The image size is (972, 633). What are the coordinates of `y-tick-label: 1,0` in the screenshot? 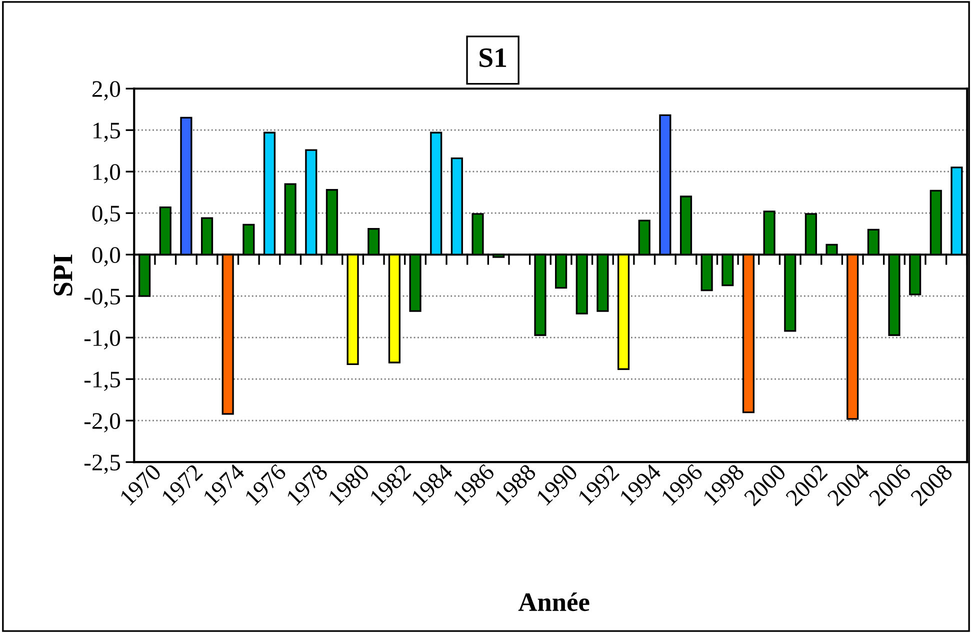 It's located at (107, 174).